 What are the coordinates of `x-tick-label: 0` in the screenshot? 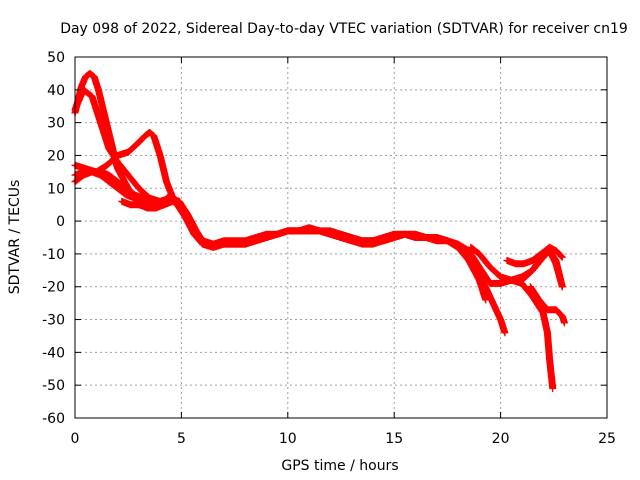 It's located at (75, 439).